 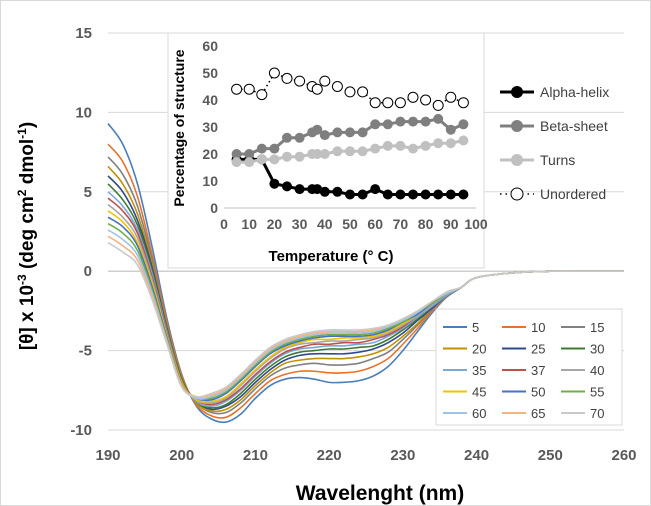 What do you see at coordinates (401, 224) in the screenshot?
I see `inset-x-tick-label: 70` at bounding box center [401, 224].